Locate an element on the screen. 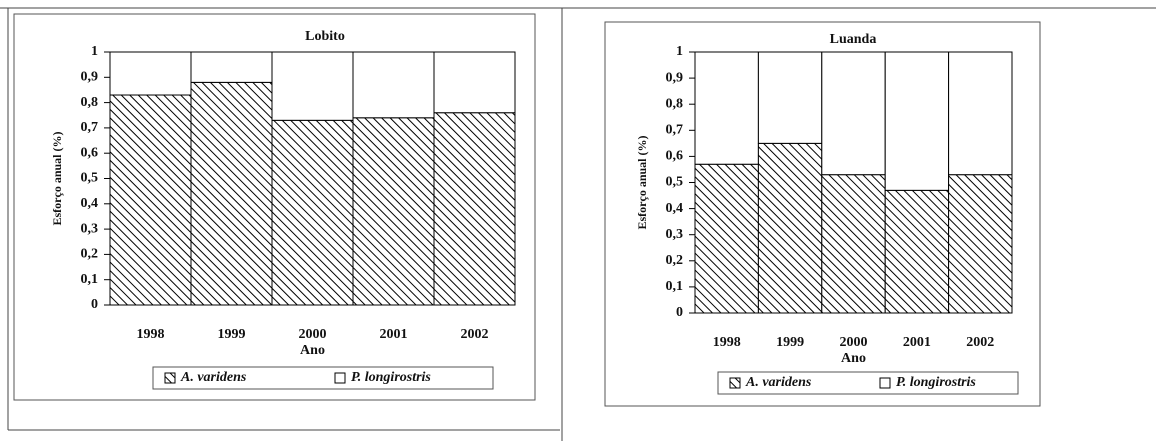  chart-title: Lobito is located at coordinates (325, 36).